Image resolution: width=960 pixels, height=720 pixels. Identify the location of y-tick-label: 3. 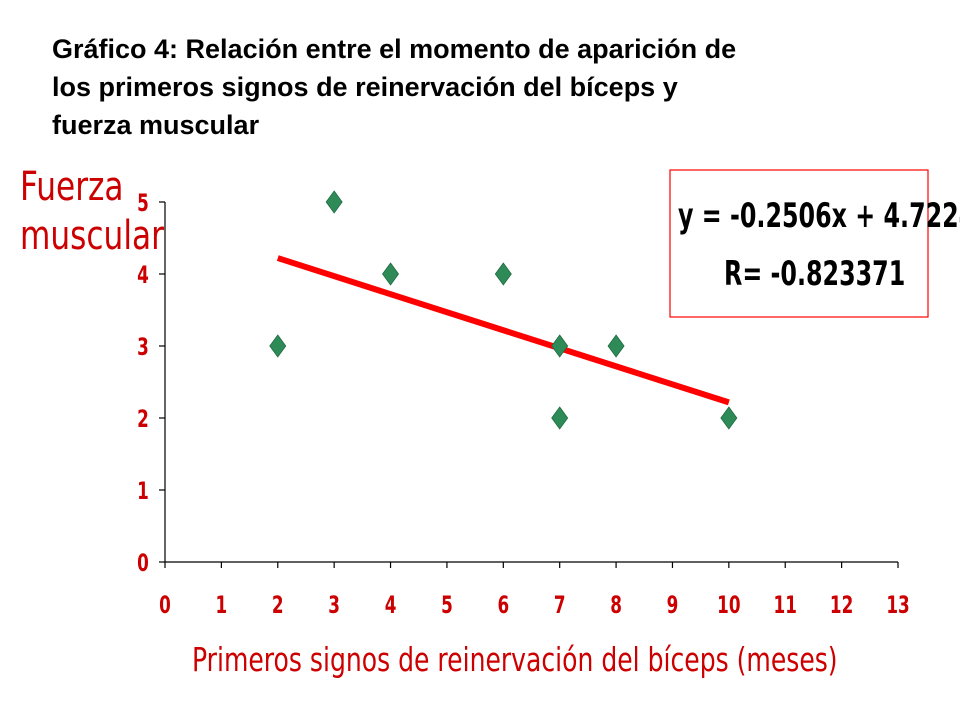
(143, 347).